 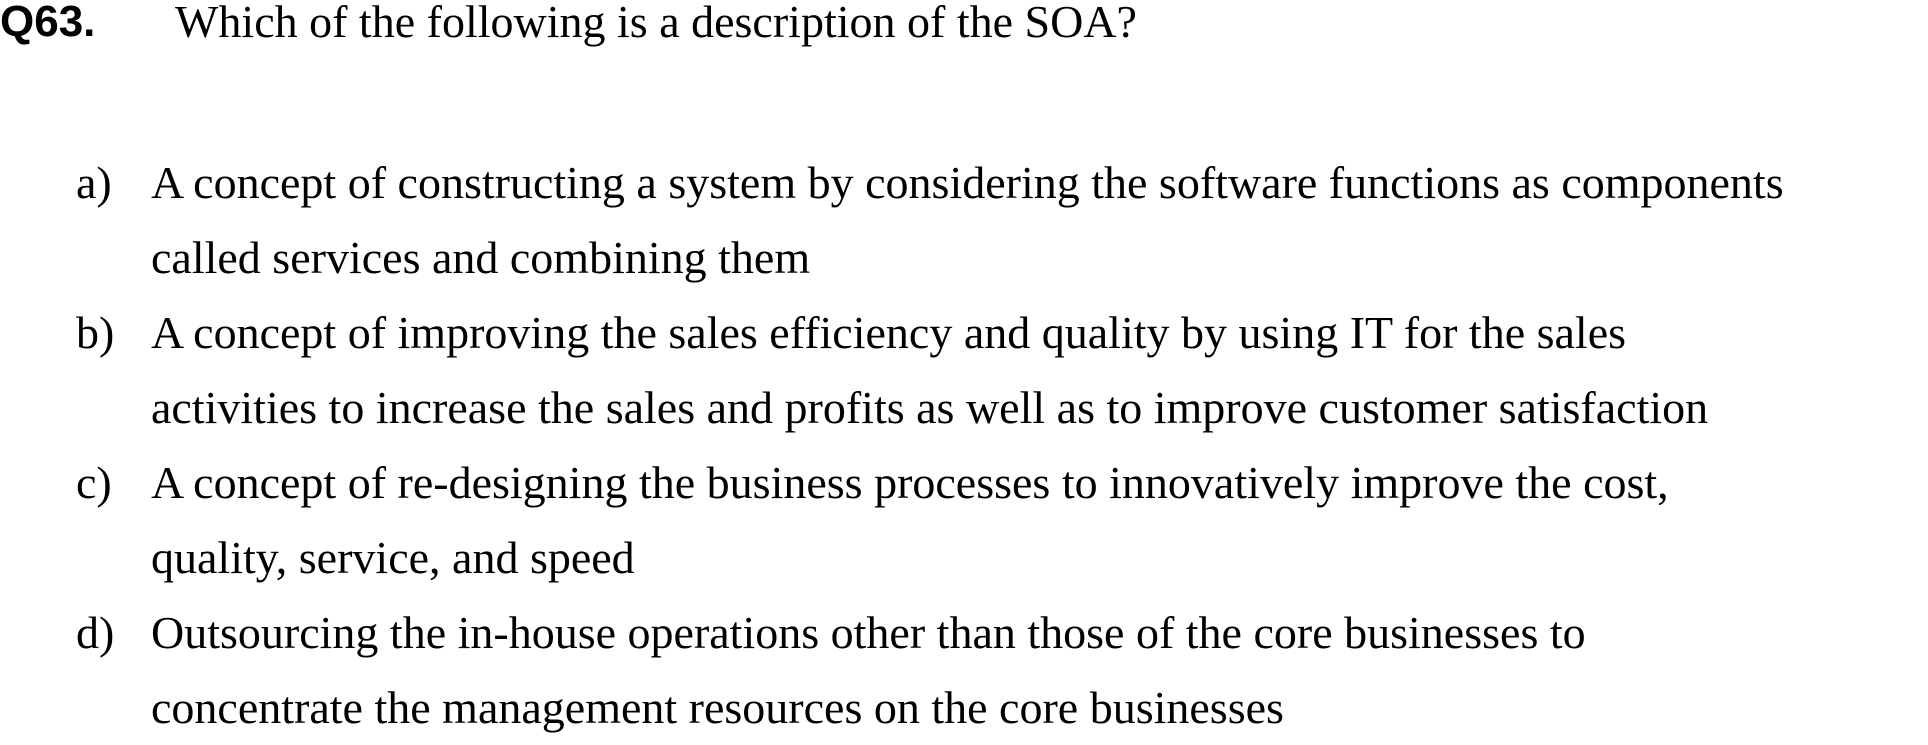 I want to click on question-number: Q63., so click(x=48, y=23).